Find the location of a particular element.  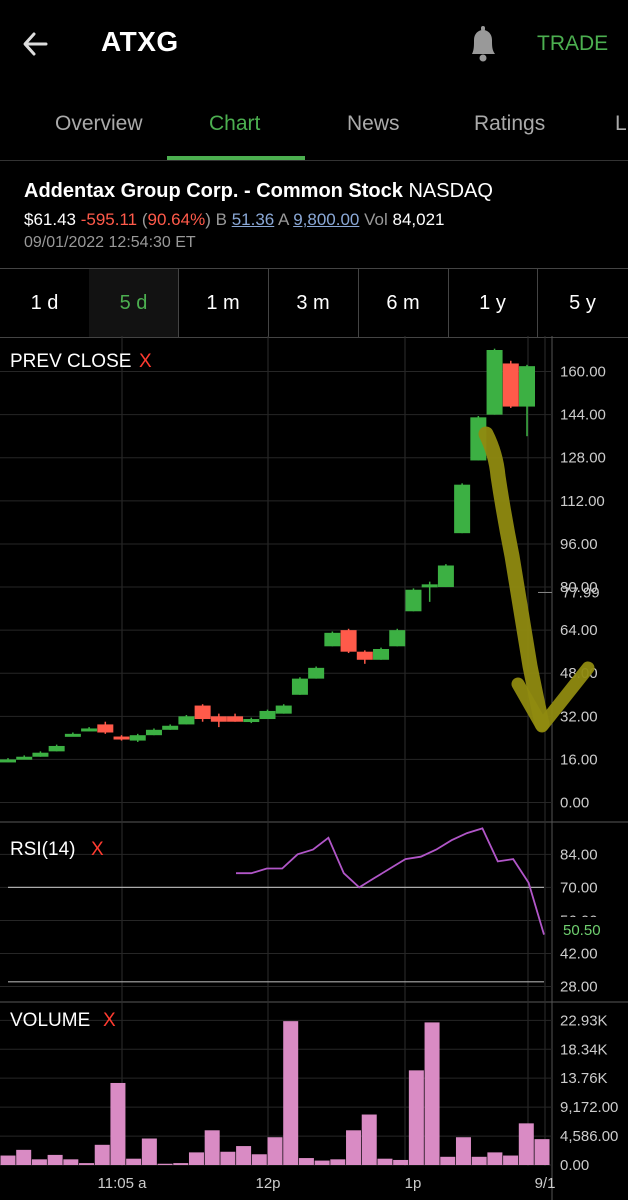

volume-axis: 22.93K 18.34K 13.76K 9,172.00 4,586.00 0.00 is located at coordinates (589, 1093).